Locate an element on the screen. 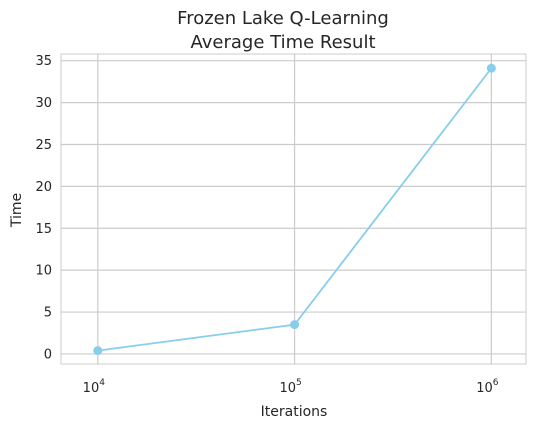 The height and width of the screenshot is (430, 535). x-tick-exponent: 4 is located at coordinates (102, 383).